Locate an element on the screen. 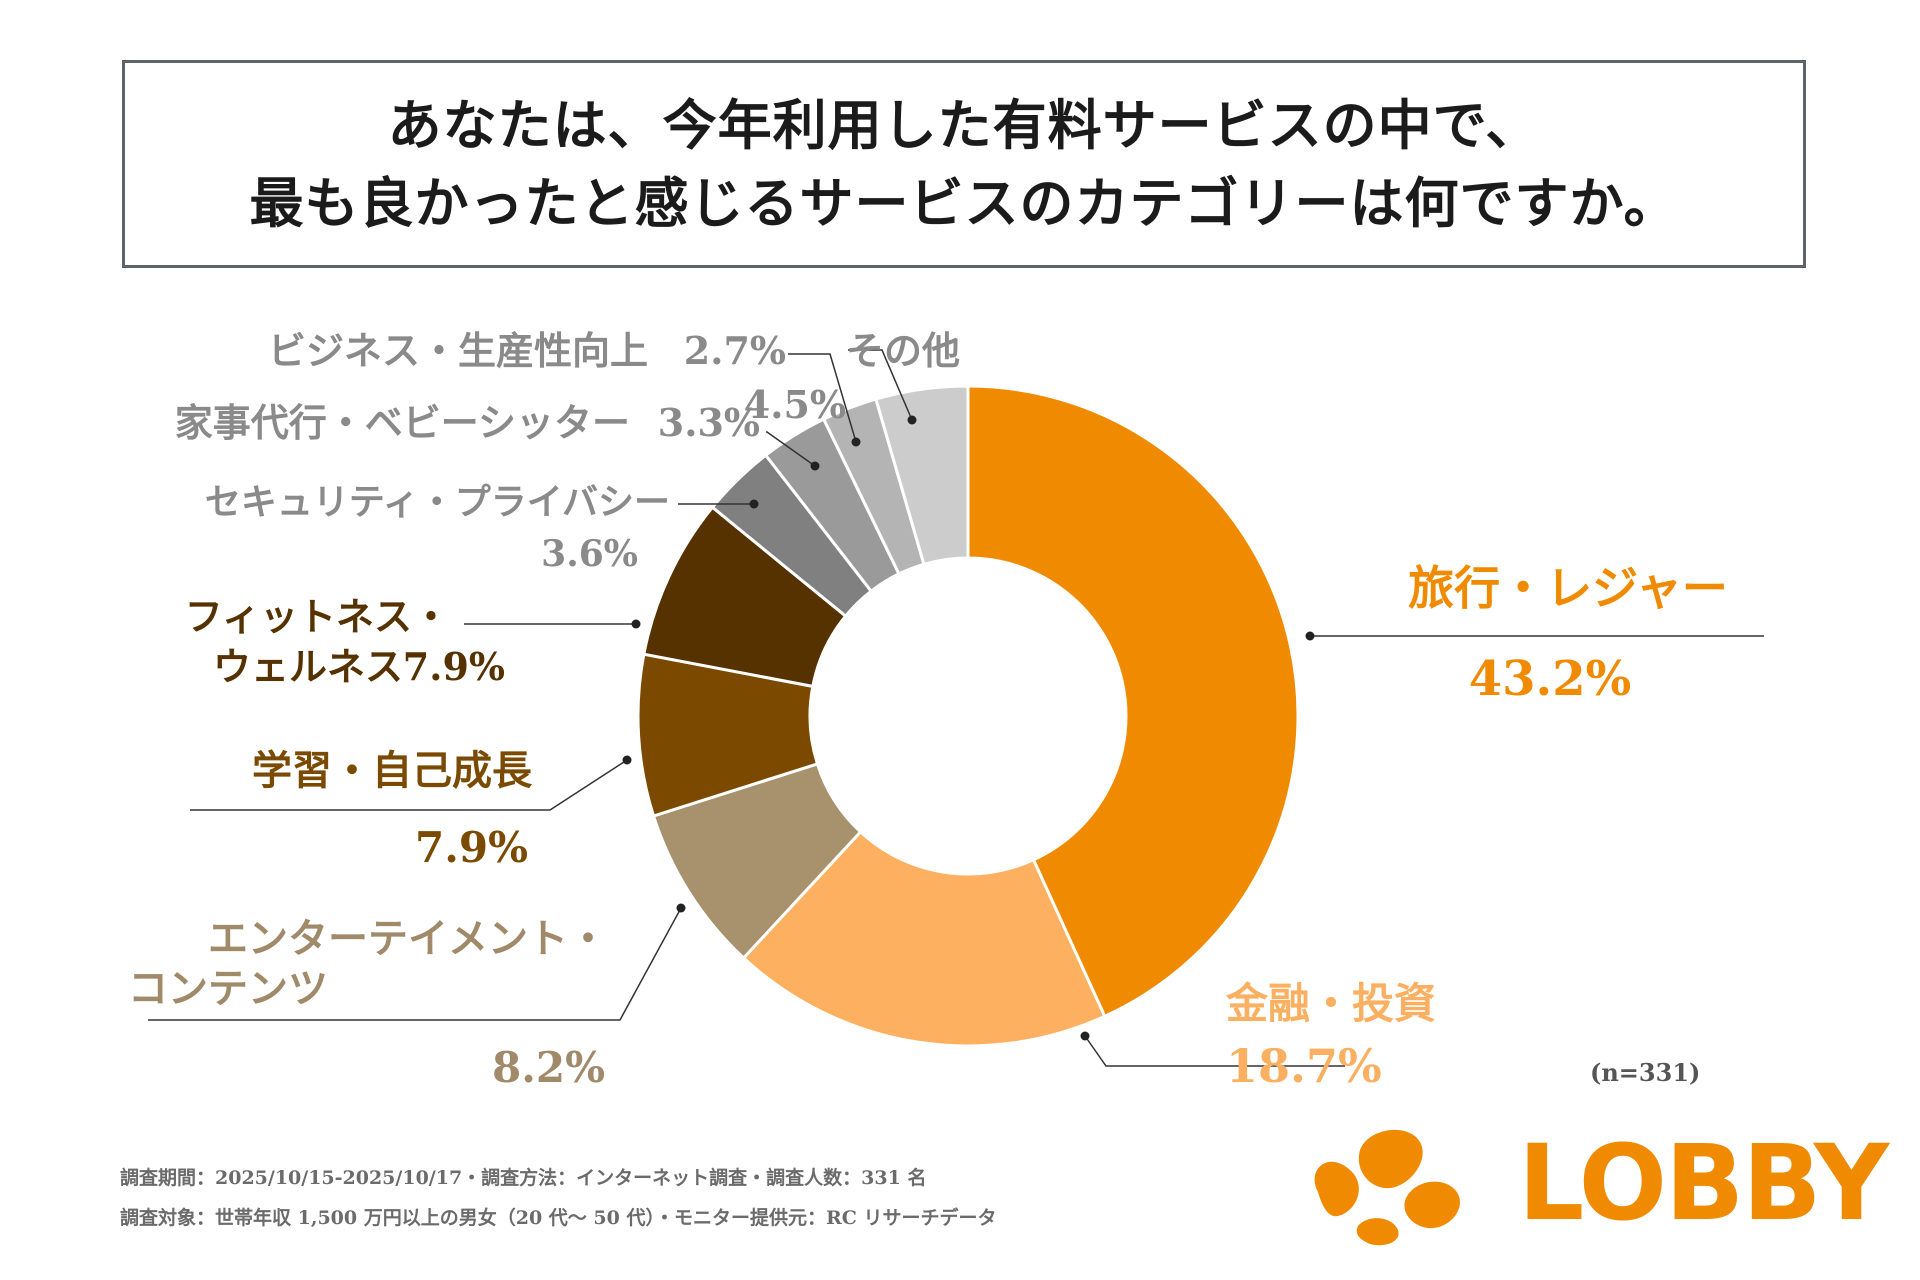  slice-label-6-line-0: 家事代行・ベビーシッター is located at coordinates (402, 422).